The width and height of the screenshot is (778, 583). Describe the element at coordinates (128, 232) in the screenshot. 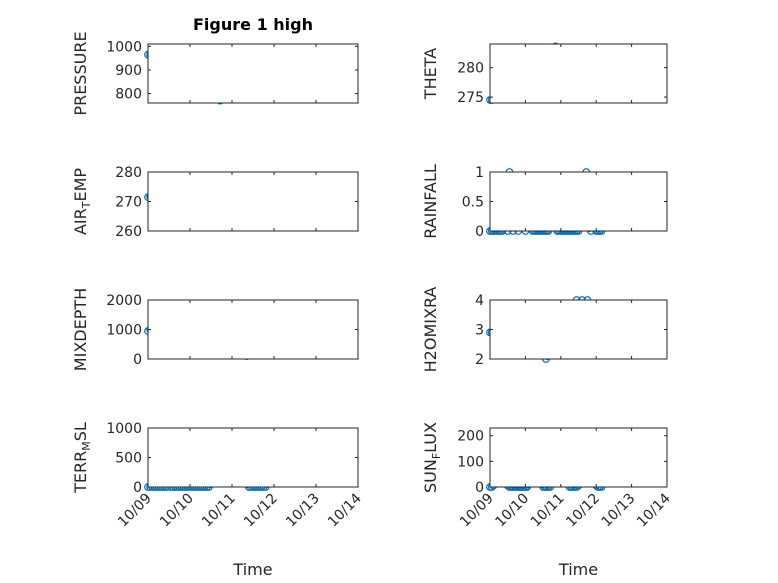

I see `y-tick-label: 260` at that location.